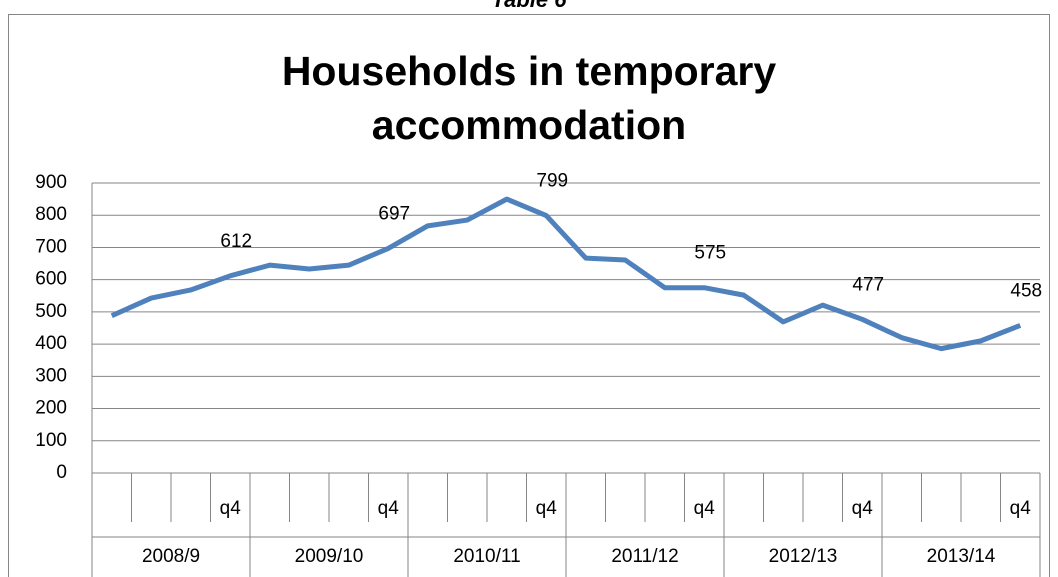 This screenshot has height=577, width=1058. What do you see at coordinates (486, 556) in the screenshot?
I see `group-label: 2010/11` at bounding box center [486, 556].